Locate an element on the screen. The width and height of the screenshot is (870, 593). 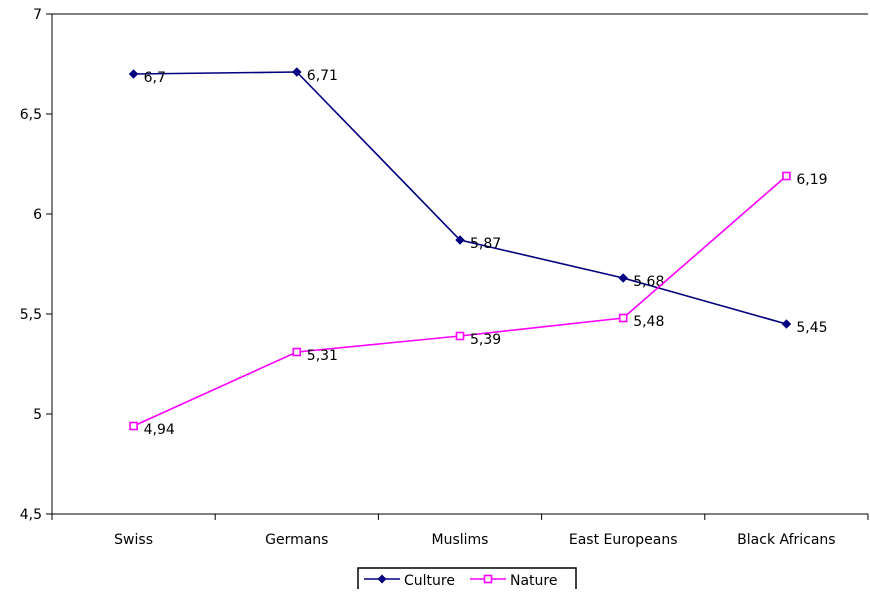
data-label-nature: 6,19 is located at coordinates (811, 180).